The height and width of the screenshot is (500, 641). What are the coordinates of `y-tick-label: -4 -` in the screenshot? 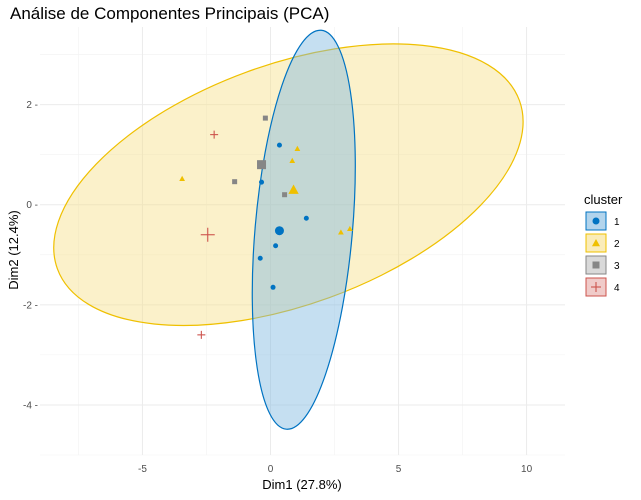 It's located at (30, 405).